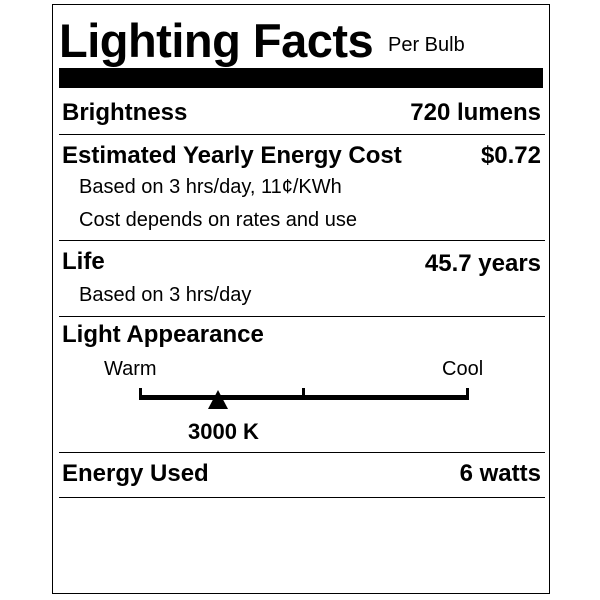 The width and height of the screenshot is (600, 600). I want to click on energy-cost-note: Based on 3 hrs/day, 11¢/KWh, so click(210, 187).